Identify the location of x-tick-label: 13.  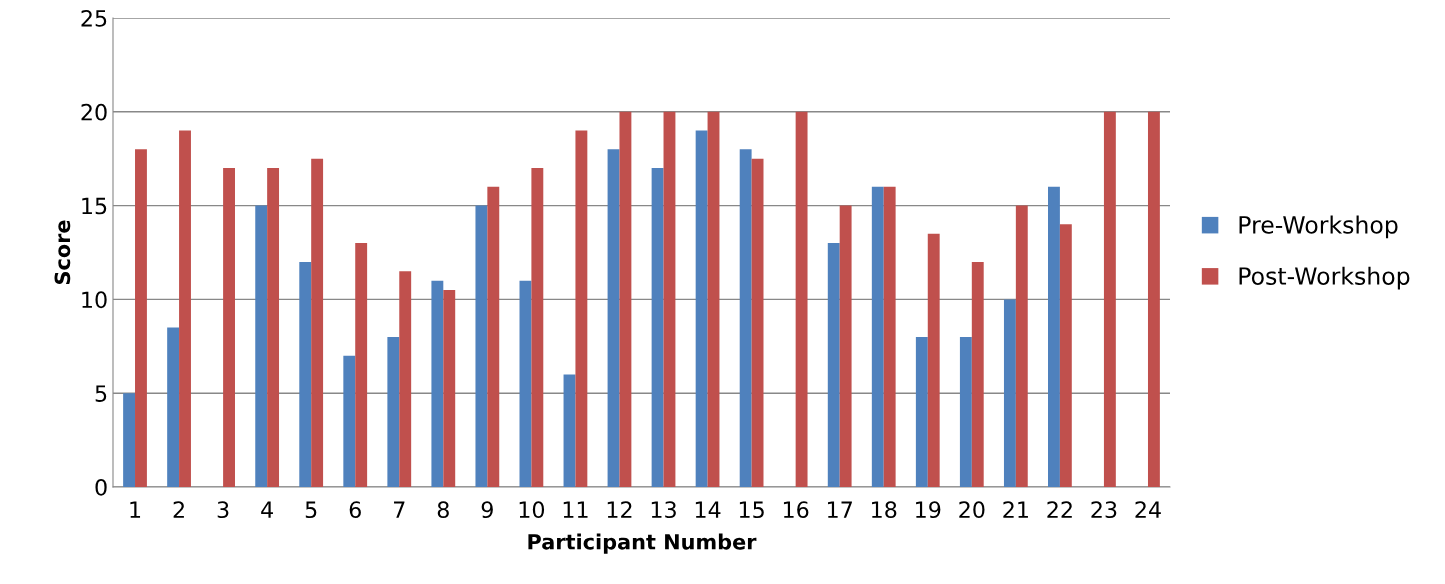
(663, 510).